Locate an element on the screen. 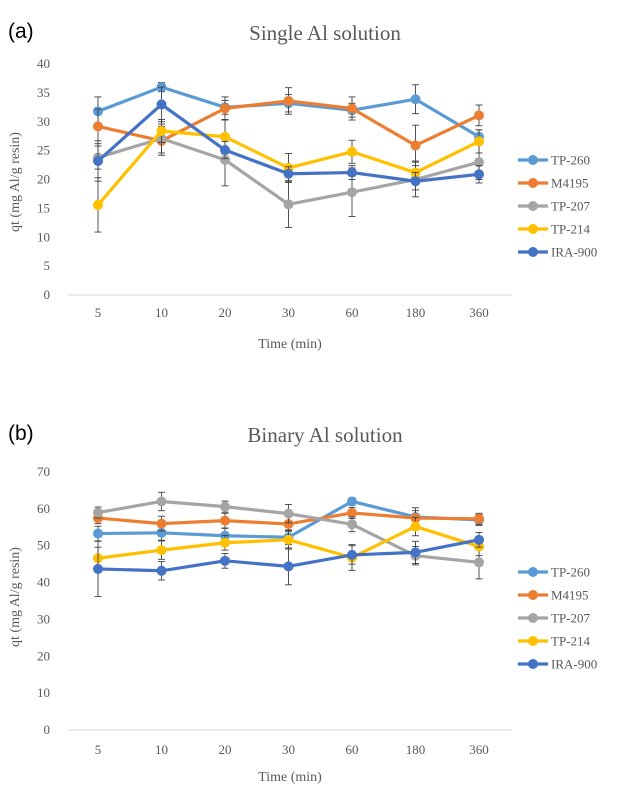 The width and height of the screenshot is (641, 785). y-tick-label-b: 50 is located at coordinates (43, 545).